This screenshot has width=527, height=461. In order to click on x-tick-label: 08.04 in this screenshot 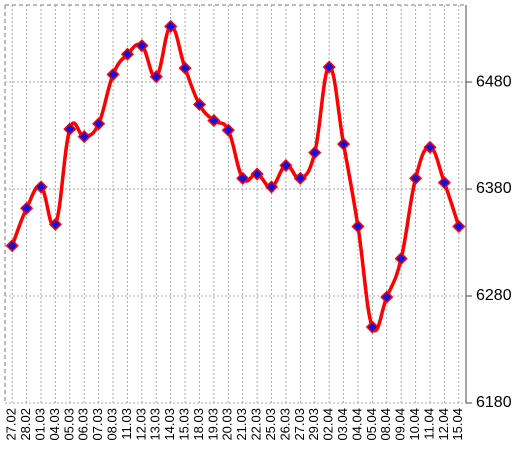, I will do `click(385, 424)`.